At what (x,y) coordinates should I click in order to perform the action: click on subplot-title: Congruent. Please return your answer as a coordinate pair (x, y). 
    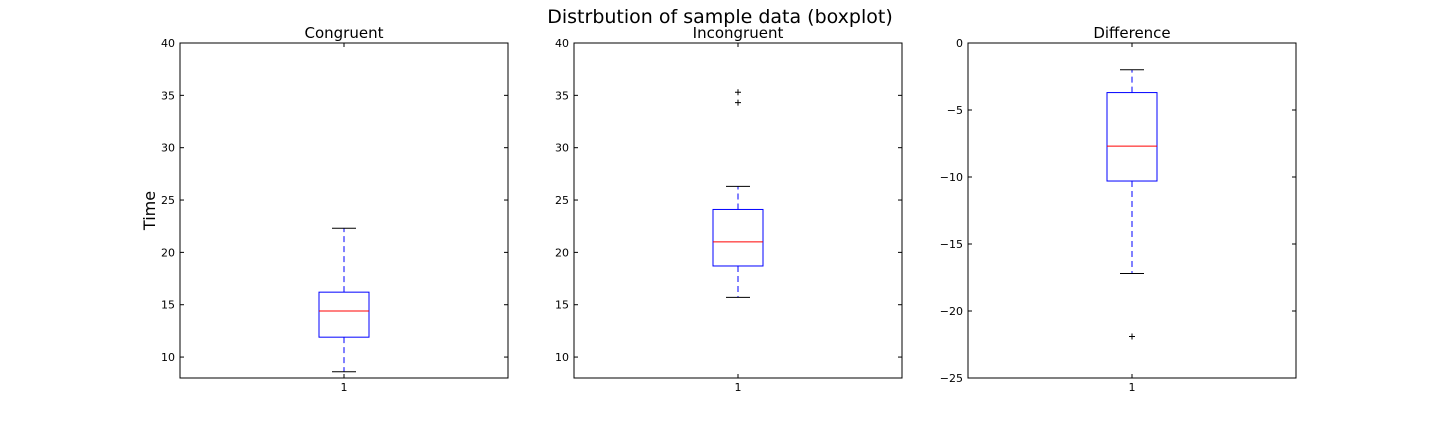
    Looking at the image, I should click on (344, 33).